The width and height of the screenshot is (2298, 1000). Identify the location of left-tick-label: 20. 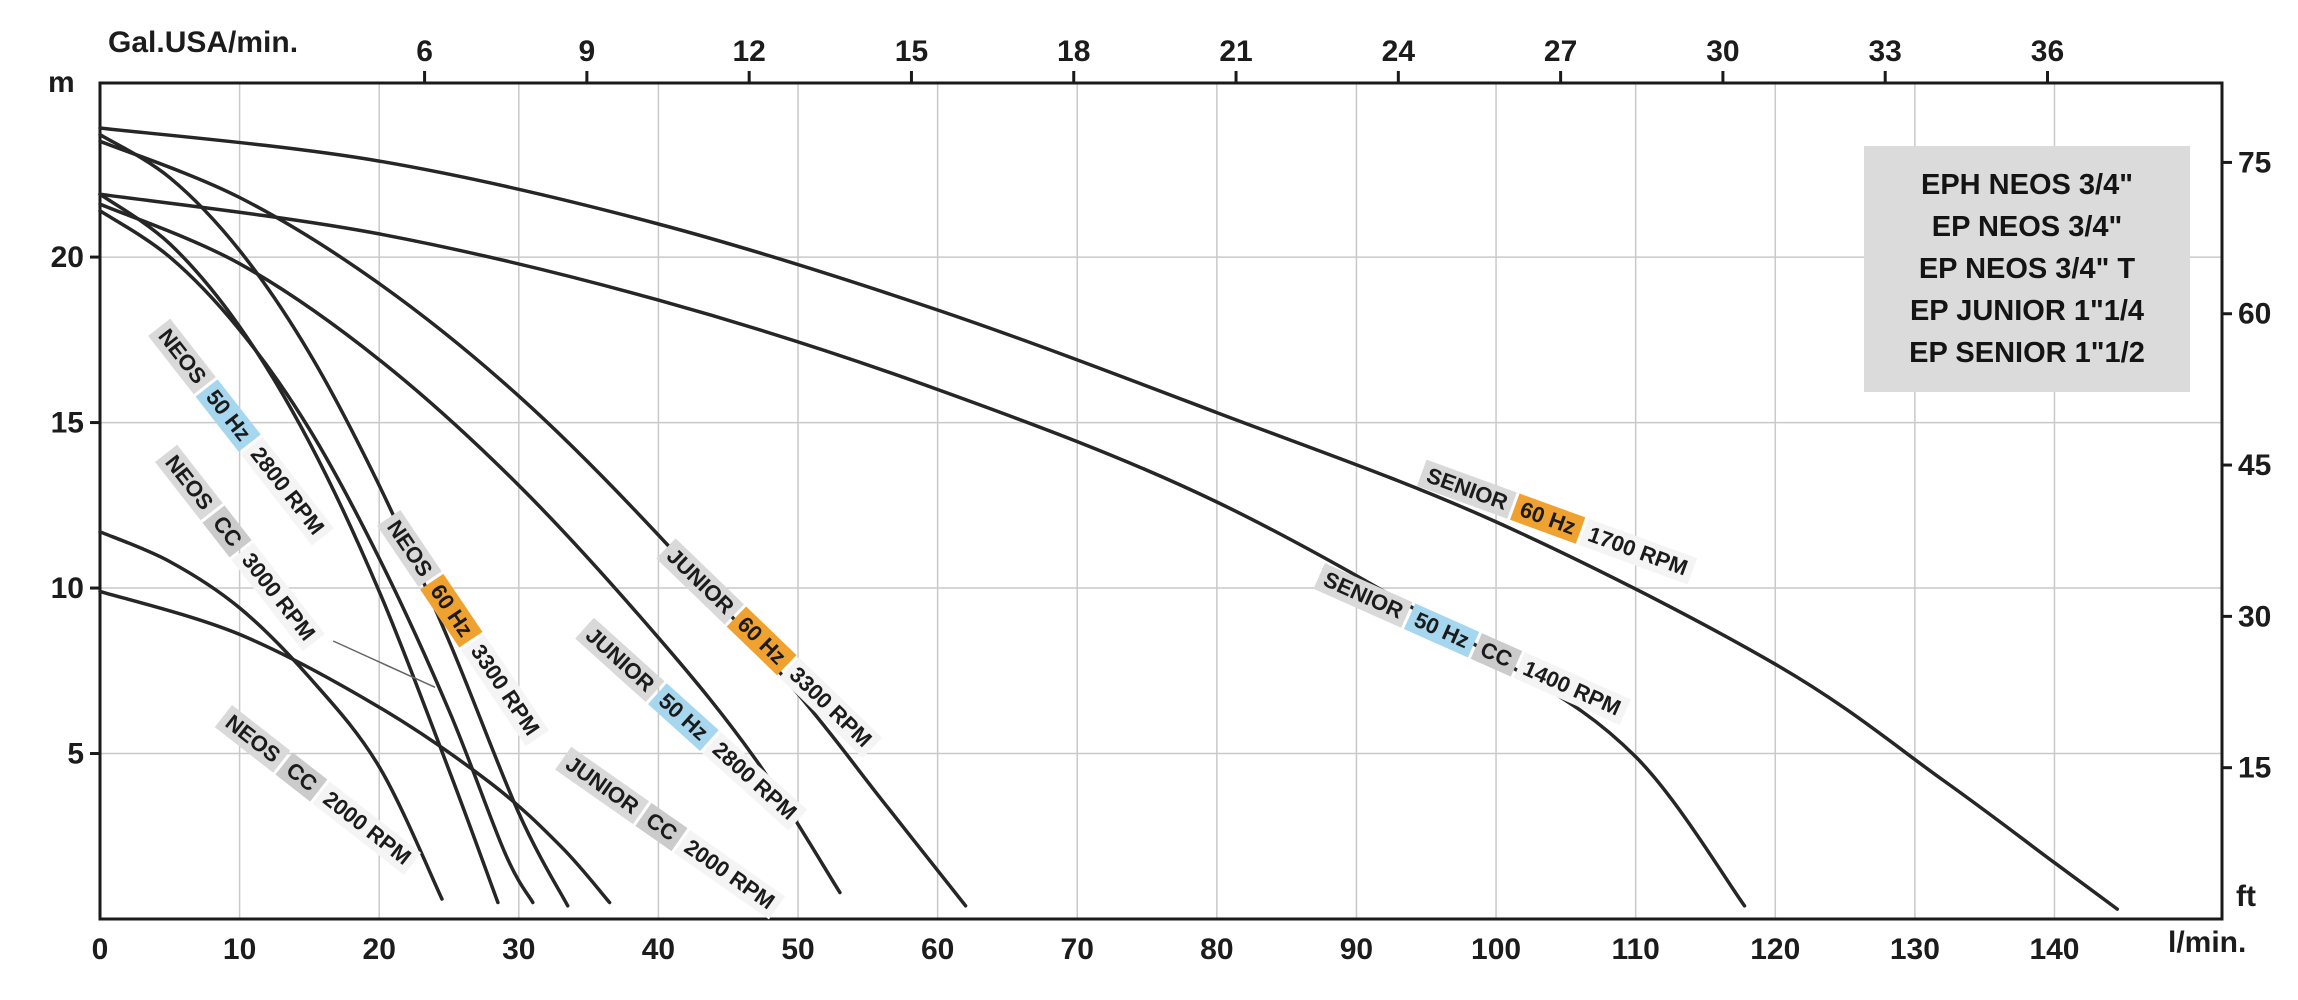
(67, 257).